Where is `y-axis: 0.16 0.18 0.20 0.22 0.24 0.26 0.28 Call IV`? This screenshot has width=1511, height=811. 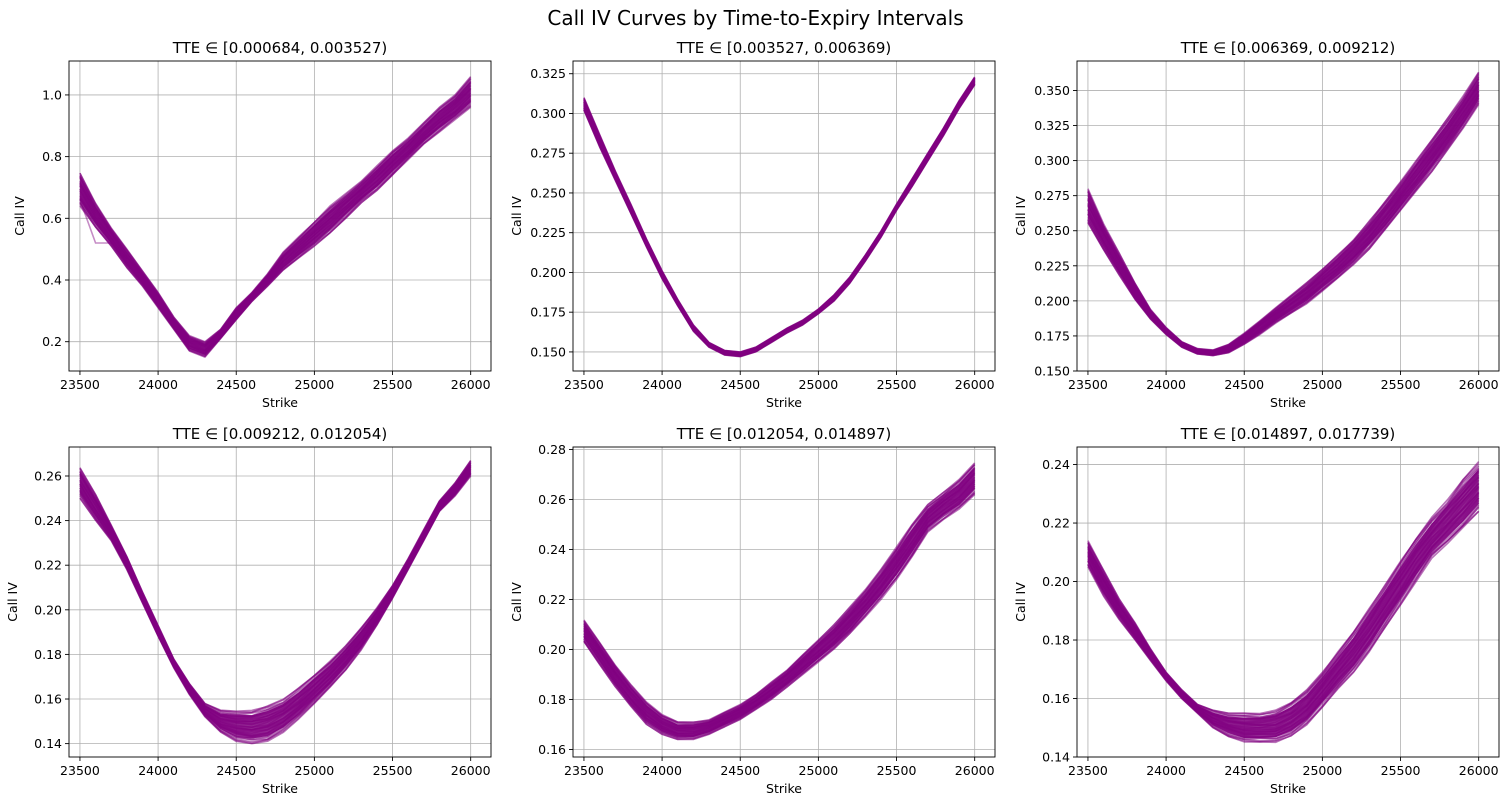
y-axis: 0.16 0.18 0.20 0.22 0.24 0.26 0.28 Call IV is located at coordinates (541, 599).